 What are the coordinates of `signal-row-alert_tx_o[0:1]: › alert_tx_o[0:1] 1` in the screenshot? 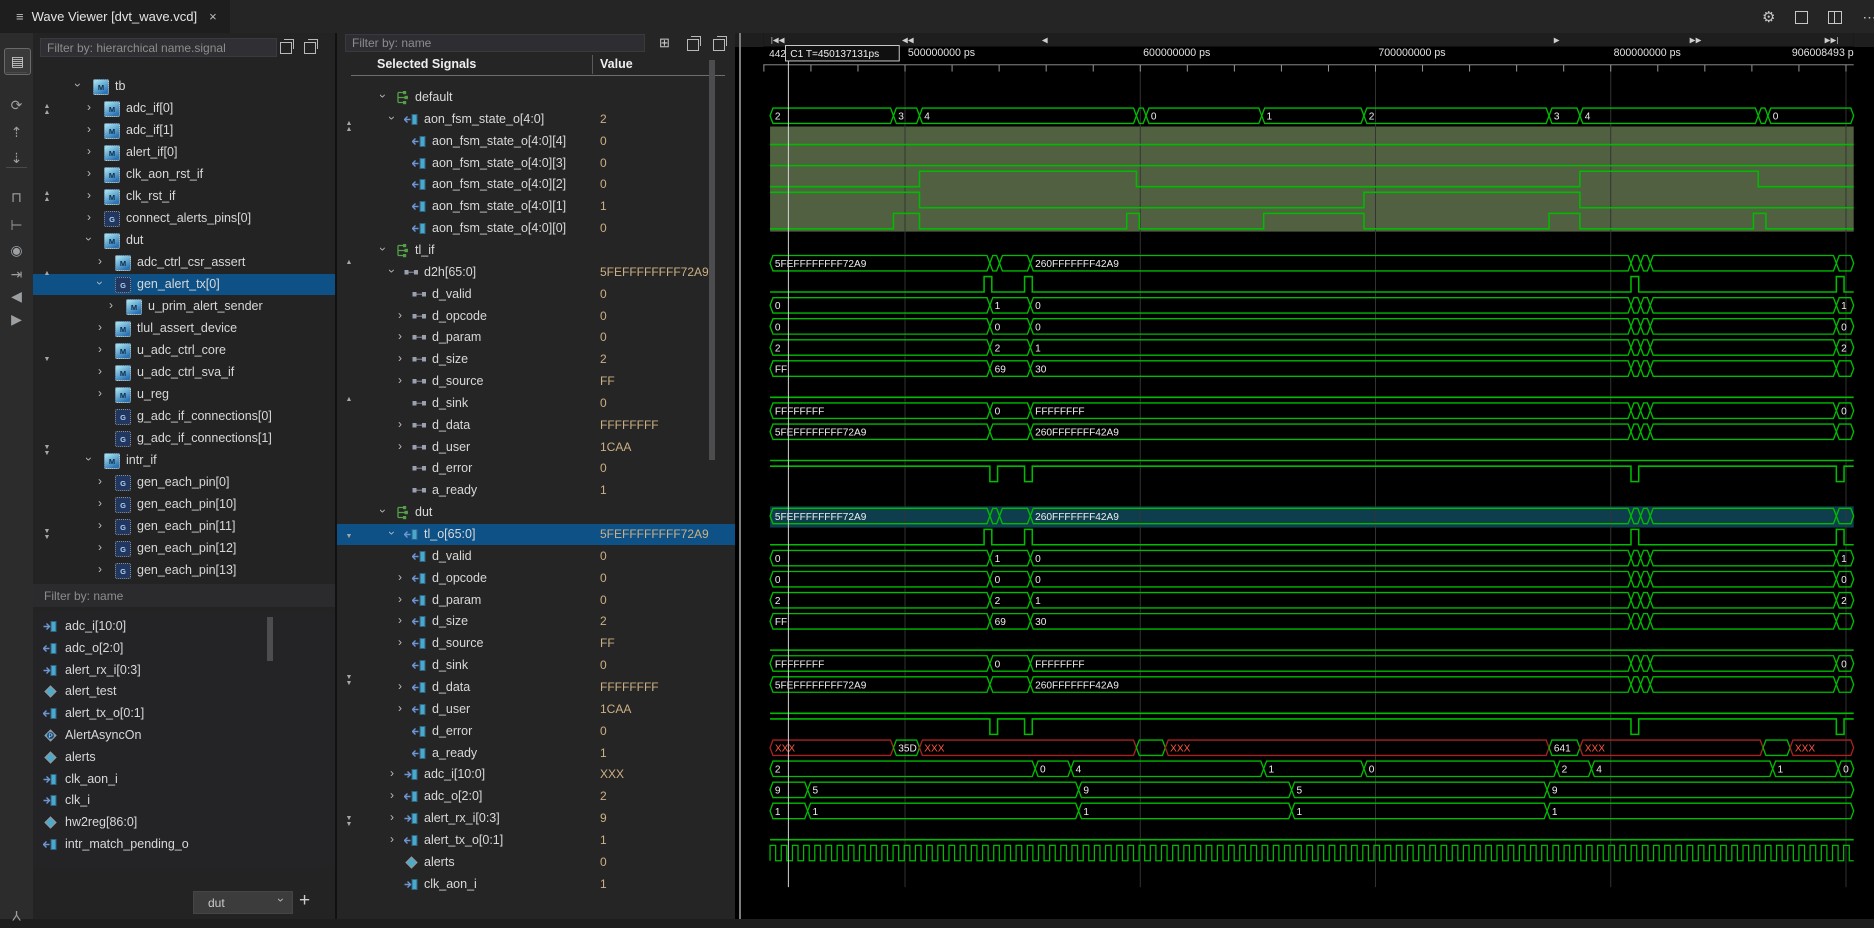 It's located at (536, 840).